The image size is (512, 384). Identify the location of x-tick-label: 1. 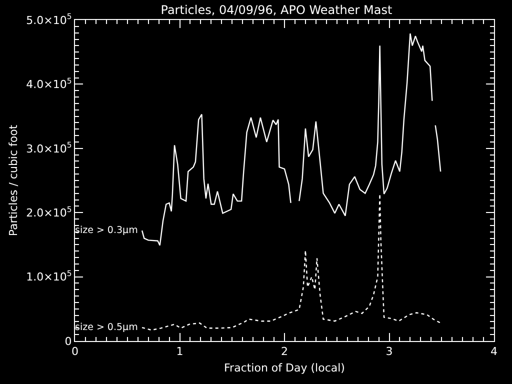
(180, 351).